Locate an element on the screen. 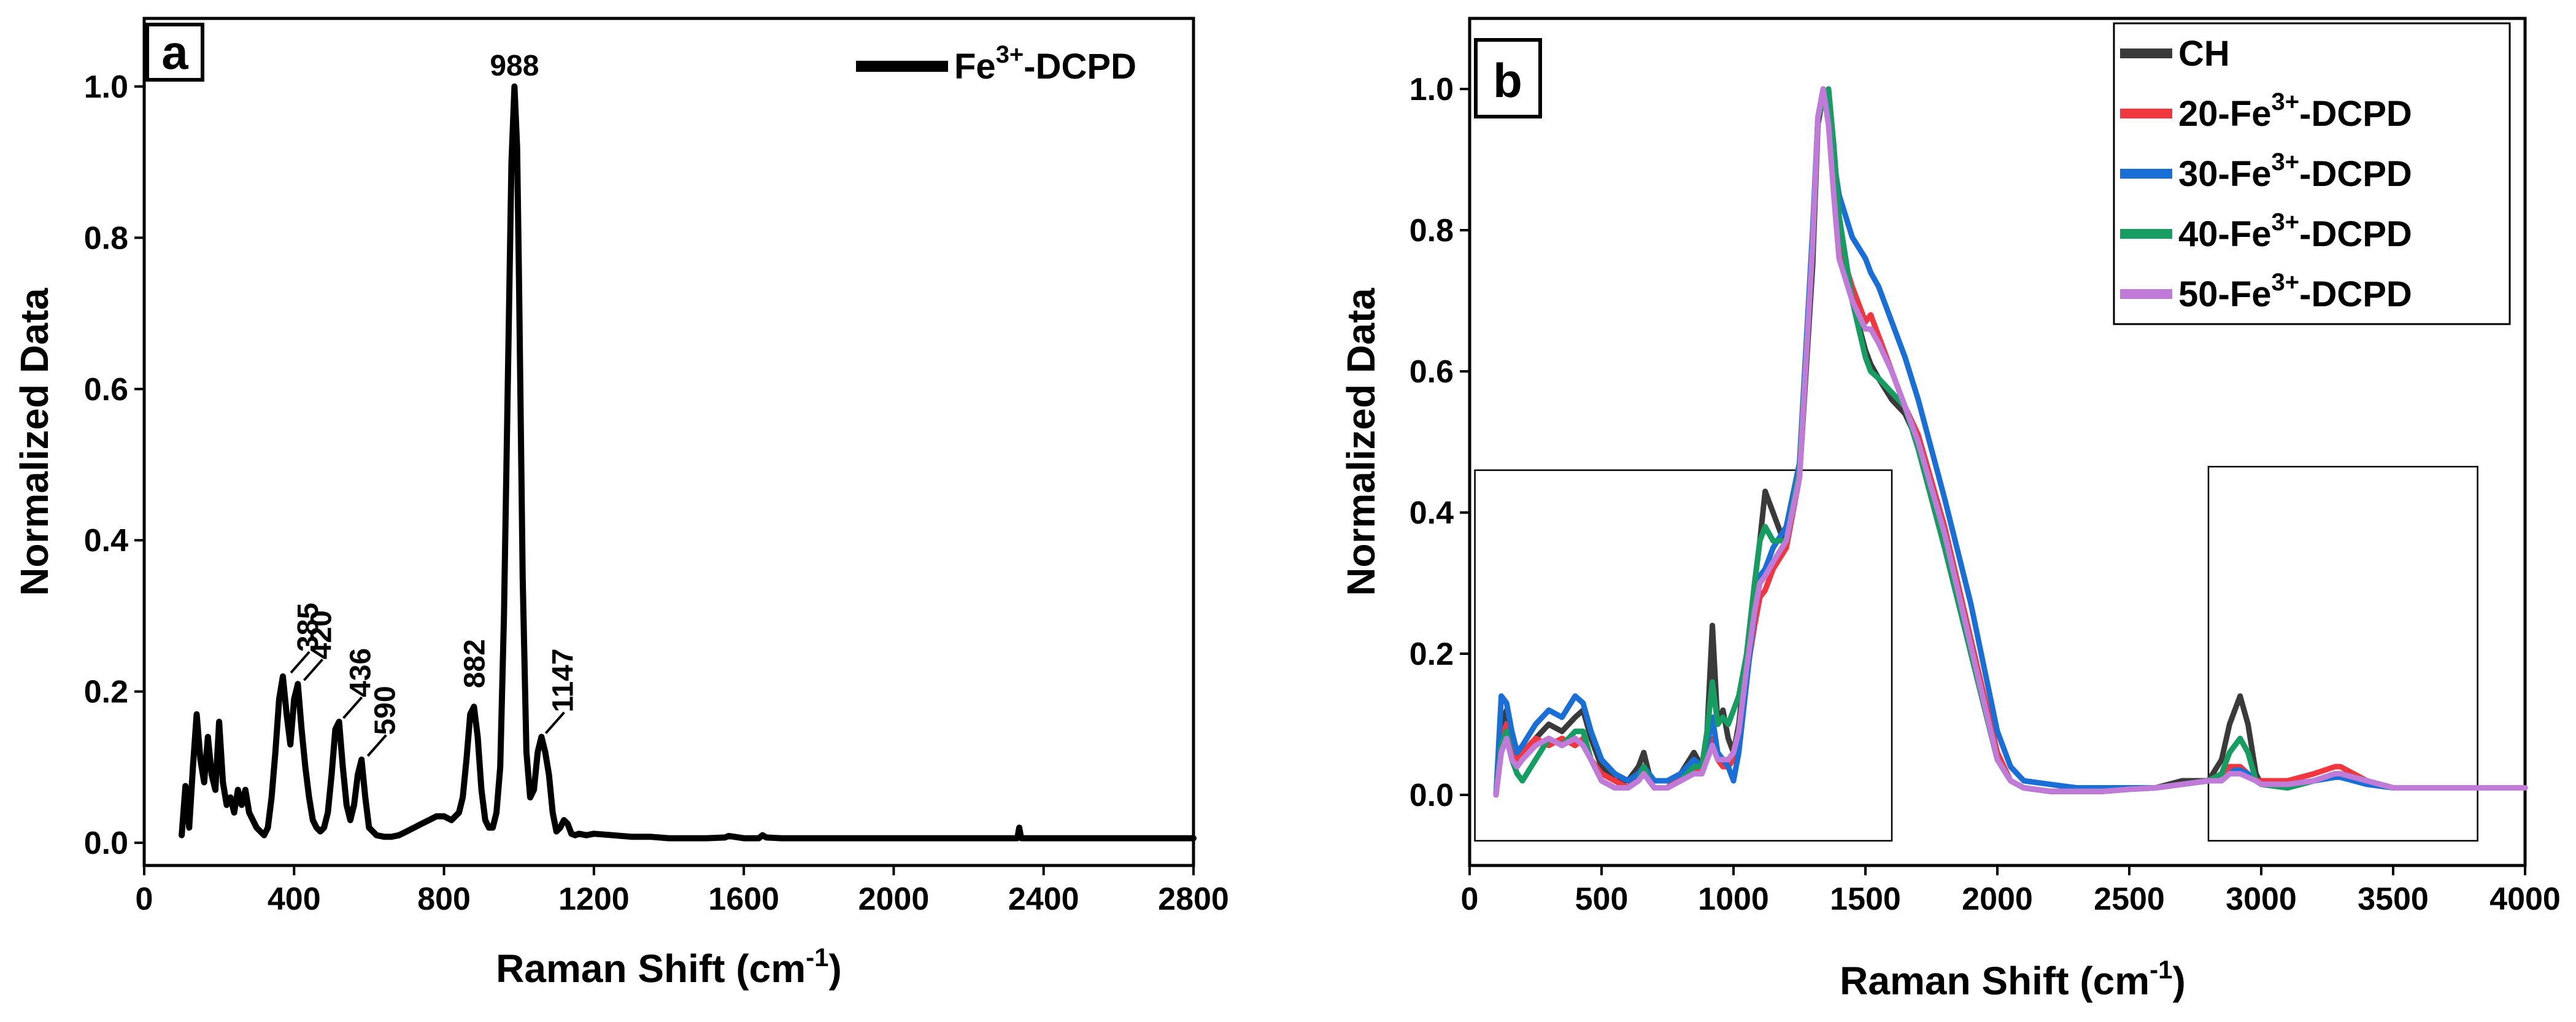 The image size is (2576, 1022). panel-a-peak-label: 882 is located at coordinates (475, 664).